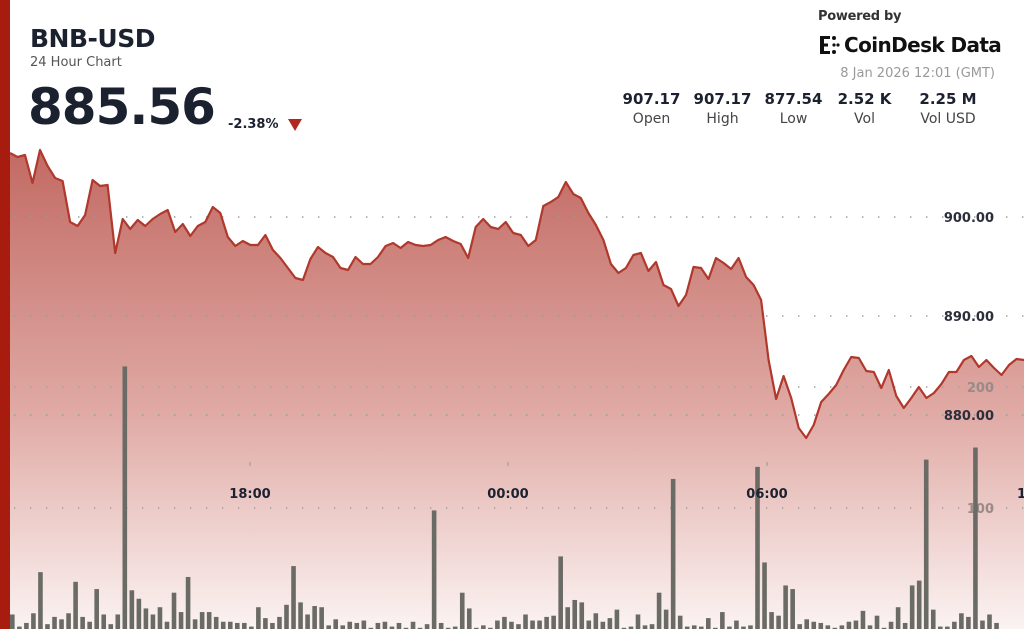 This screenshot has height=629, width=1024. I want to click on stat-low: 877.54 Low, so click(793, 108).